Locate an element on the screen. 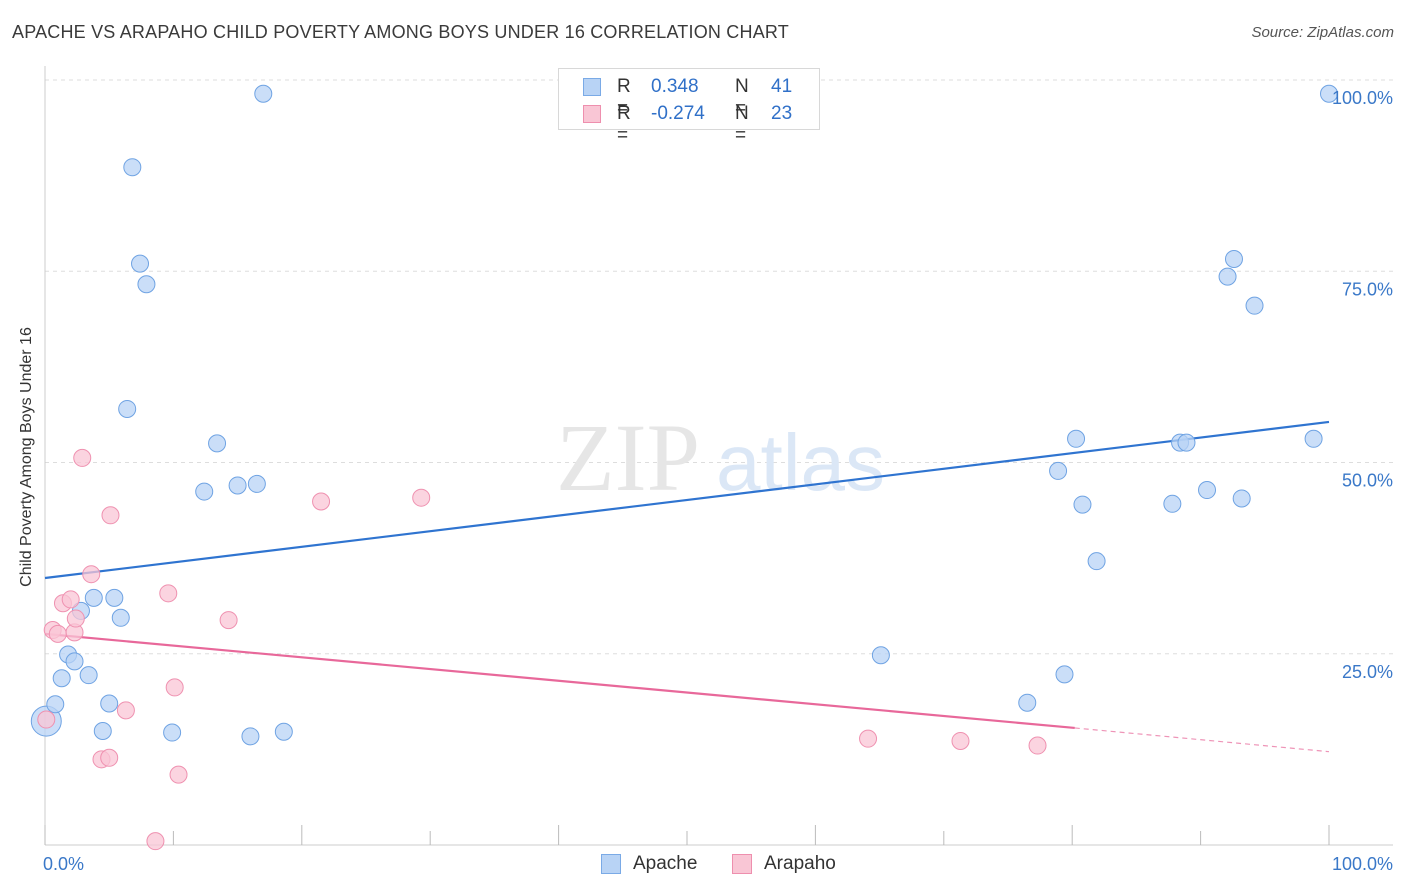  bottom-legend-swatch-apache is located at coordinates (611, 864).